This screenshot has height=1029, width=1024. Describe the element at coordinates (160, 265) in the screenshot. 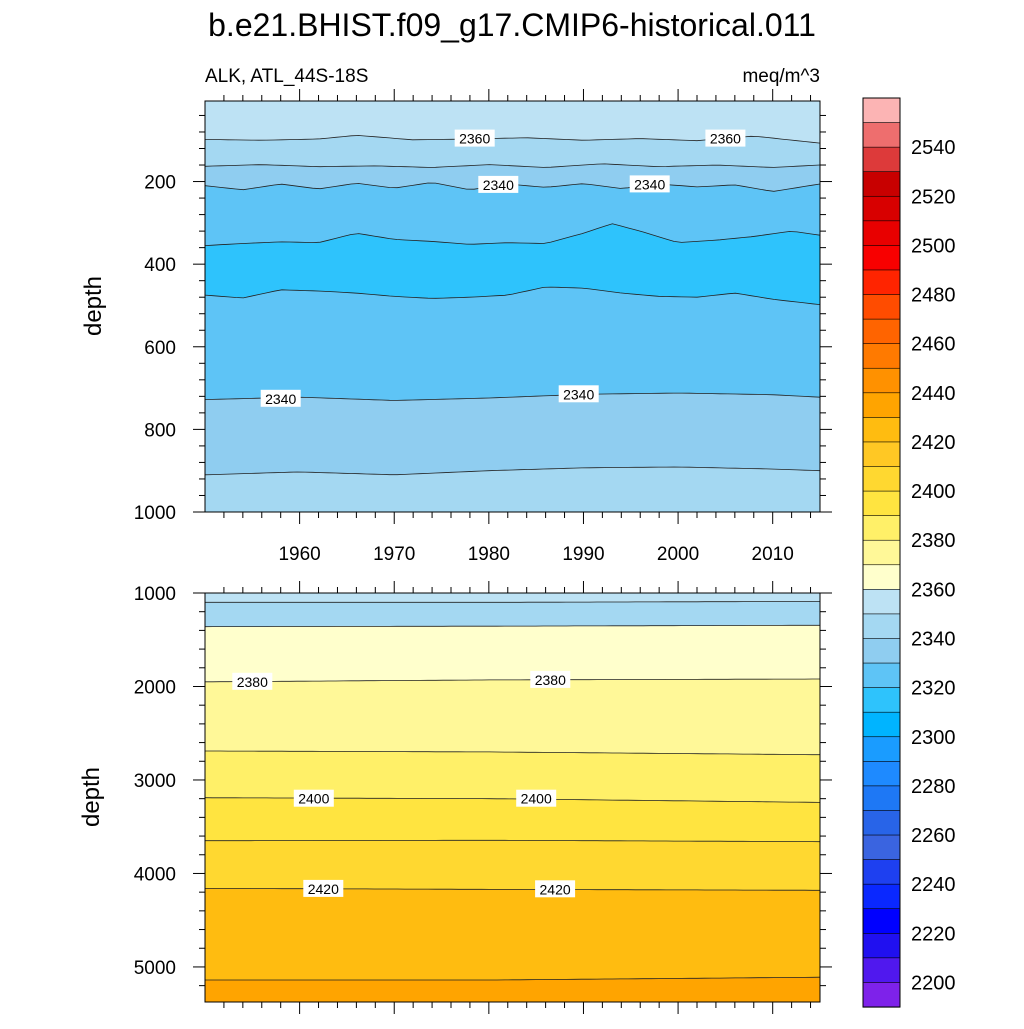

I see `upper-ytick-label-1: 400` at that location.